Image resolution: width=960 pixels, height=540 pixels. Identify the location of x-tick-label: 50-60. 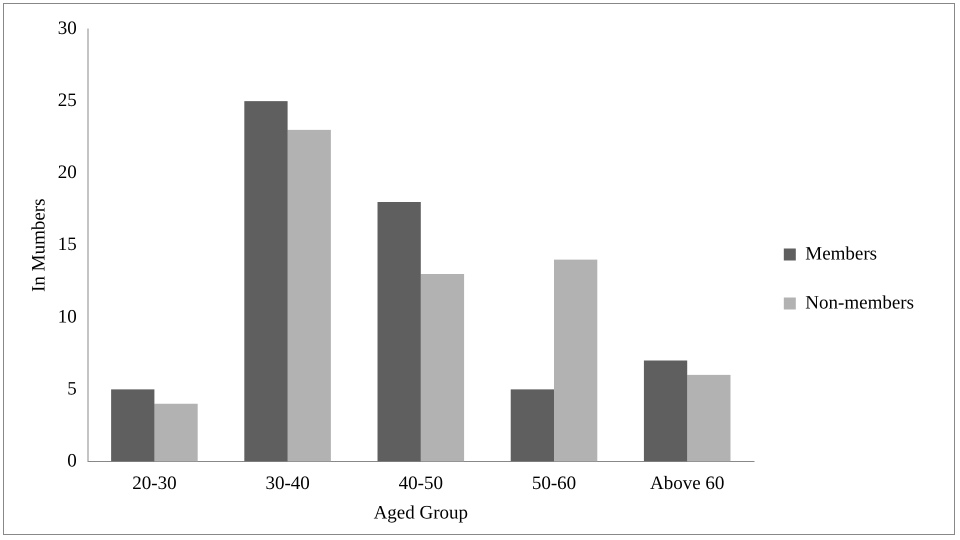
(554, 483).